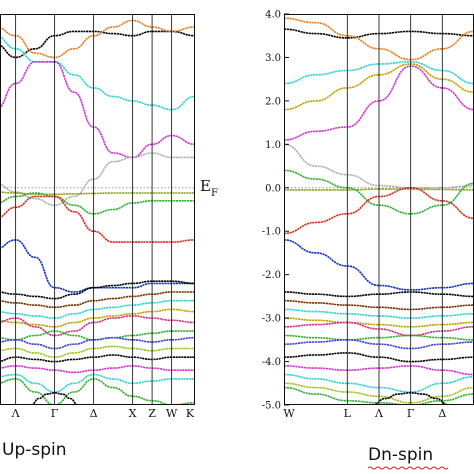 The height and width of the screenshot is (474, 474). Describe the element at coordinates (273, 145) in the screenshot. I see `y-tick-label: 1.0` at that location.